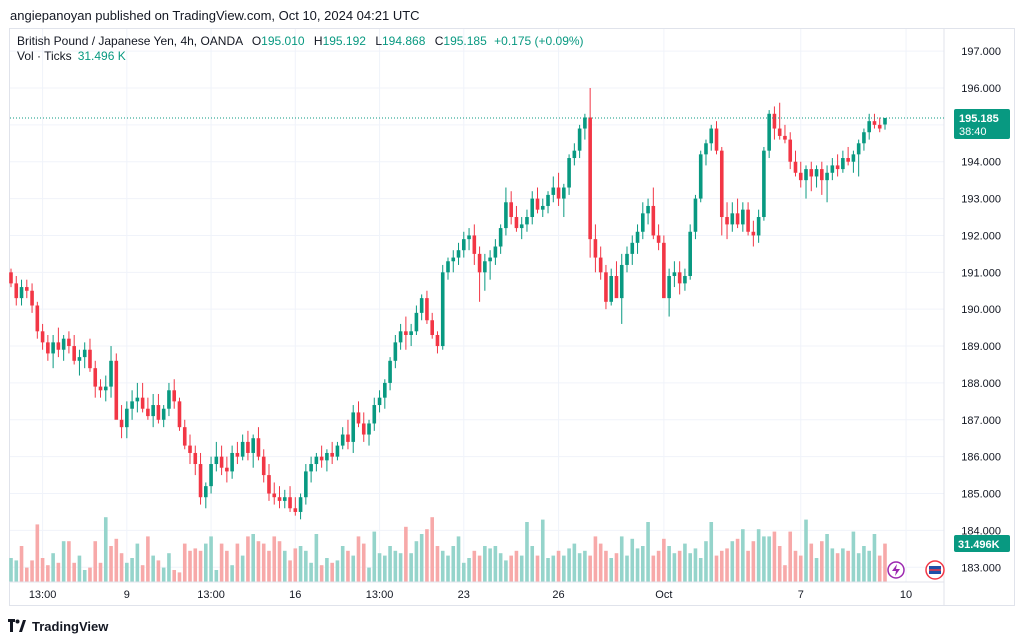 The image size is (1024, 641). Describe the element at coordinates (448, 549) in the screenshot. I see `volume-bars` at that location.